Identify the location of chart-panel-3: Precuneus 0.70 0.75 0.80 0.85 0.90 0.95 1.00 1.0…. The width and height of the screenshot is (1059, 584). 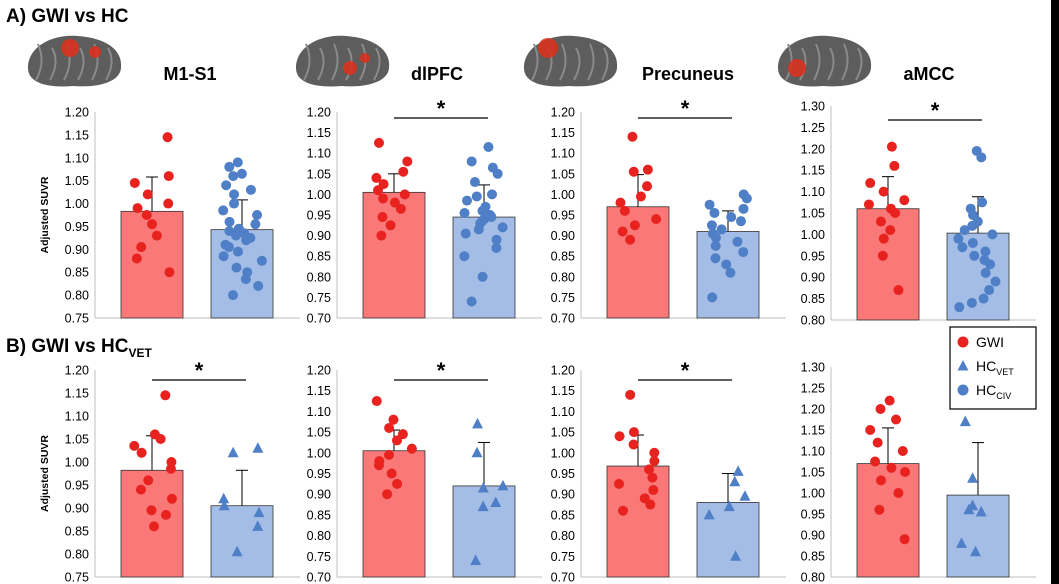
(655, 180).